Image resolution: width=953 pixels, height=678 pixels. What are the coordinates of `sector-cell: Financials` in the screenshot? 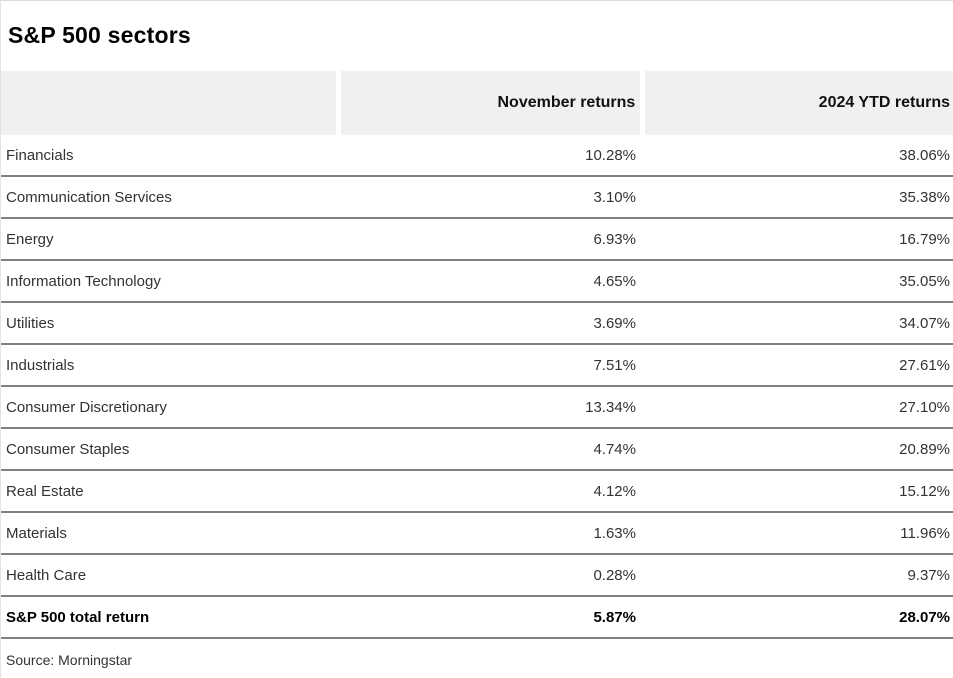 It's located at (40, 155).